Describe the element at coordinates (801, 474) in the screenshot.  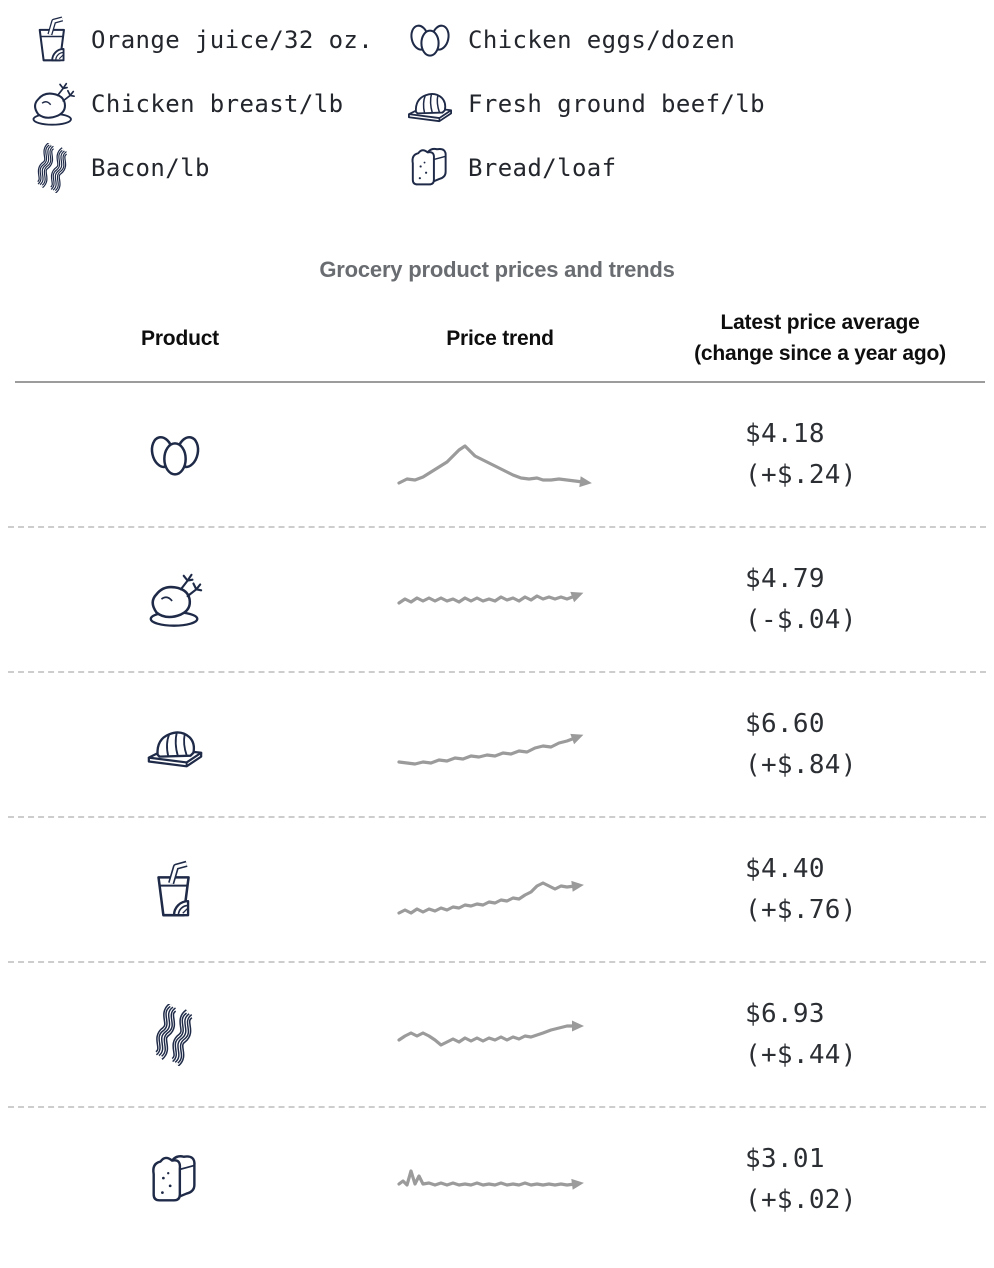
I see `price-change: (+$.24)` at that location.